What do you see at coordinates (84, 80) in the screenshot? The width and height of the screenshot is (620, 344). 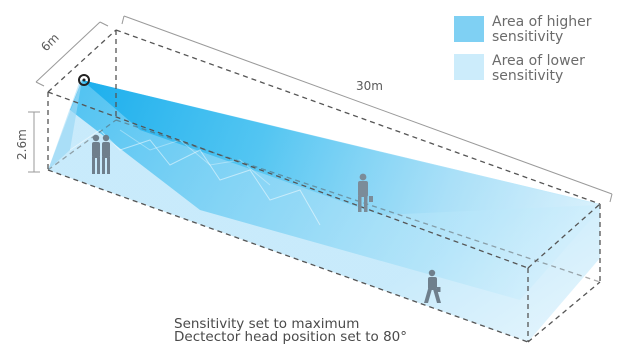 I see `detector-icon` at bounding box center [84, 80].